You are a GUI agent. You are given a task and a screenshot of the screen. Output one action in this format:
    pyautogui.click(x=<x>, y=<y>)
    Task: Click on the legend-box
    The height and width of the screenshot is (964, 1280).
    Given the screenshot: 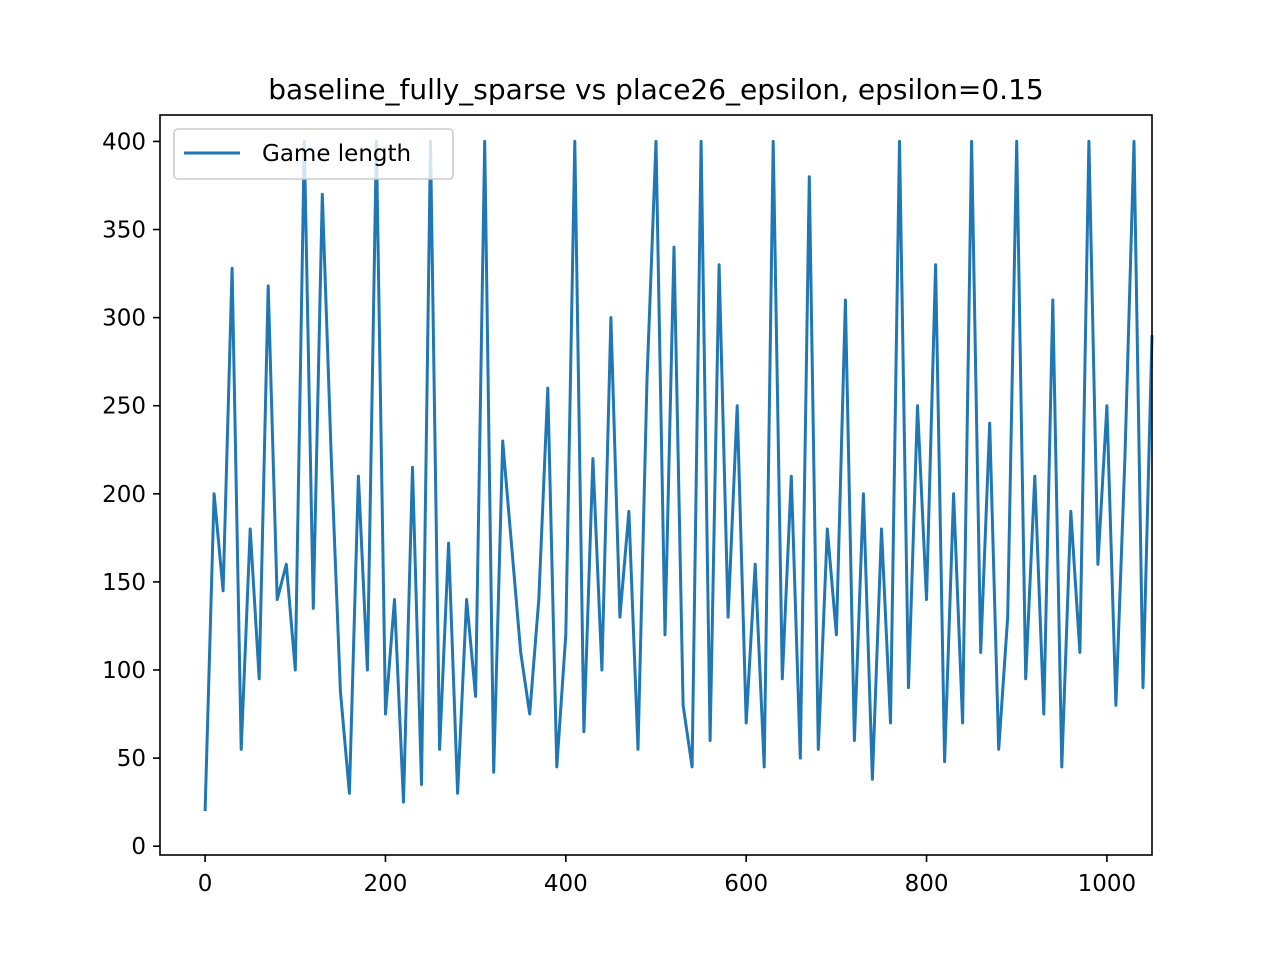 What is the action you would take?
    pyautogui.click(x=313, y=154)
    